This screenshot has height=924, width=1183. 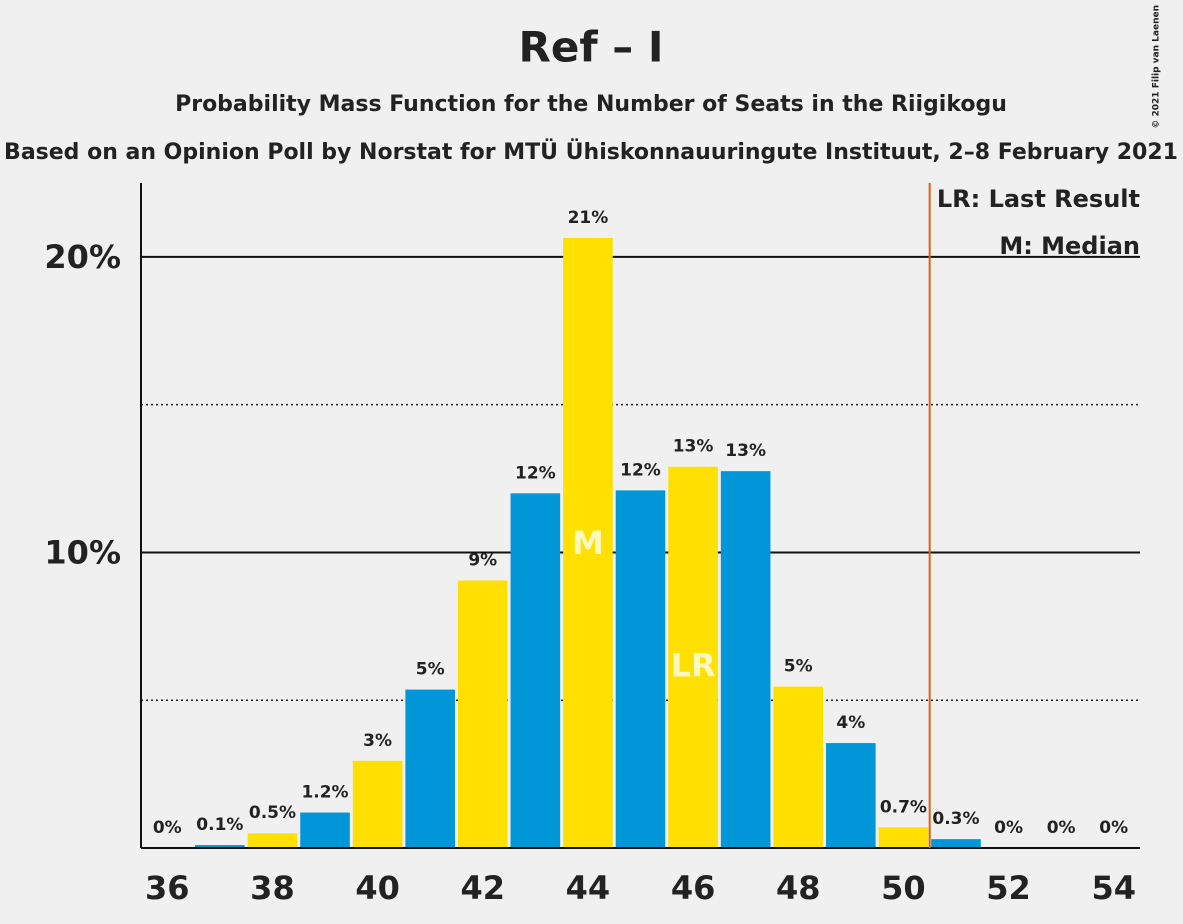 What do you see at coordinates (219, 825) in the screenshot?
I see `value-label: 0.1%` at bounding box center [219, 825].